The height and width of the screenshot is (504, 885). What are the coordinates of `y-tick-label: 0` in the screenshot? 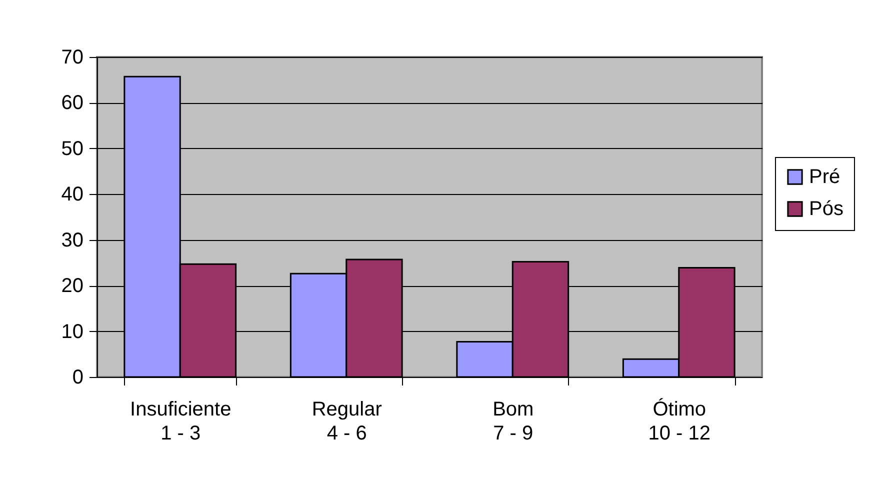 It's located at (78, 377).